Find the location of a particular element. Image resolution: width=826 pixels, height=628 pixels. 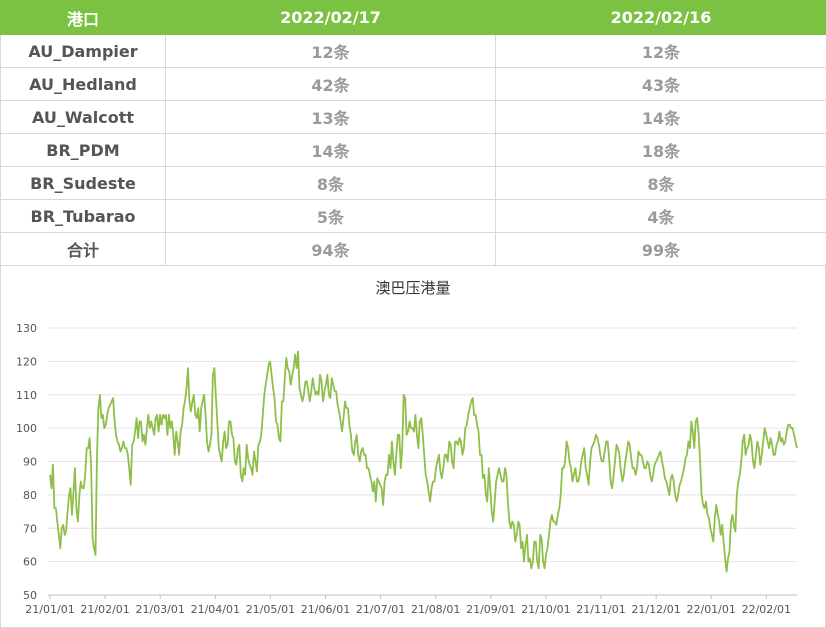

x-tick-label: 22/01/01 is located at coordinates (710, 609).